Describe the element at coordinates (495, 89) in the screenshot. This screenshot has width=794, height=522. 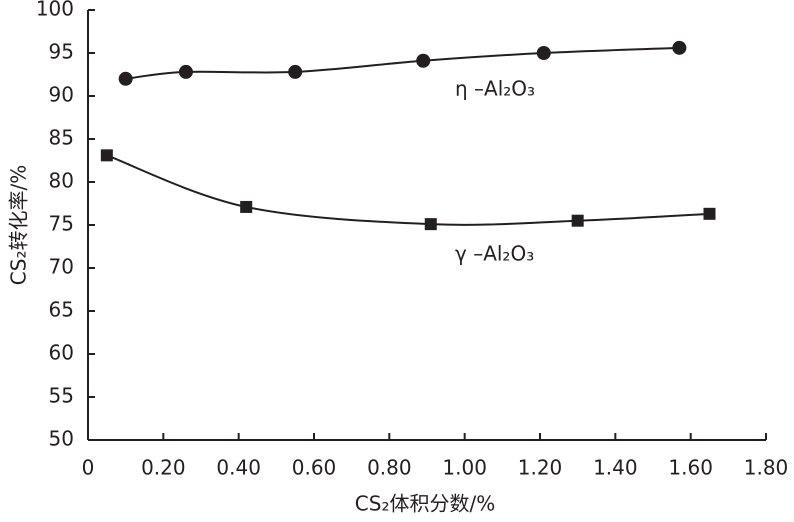
I see `series-label: η –Al₂O₃` at that location.